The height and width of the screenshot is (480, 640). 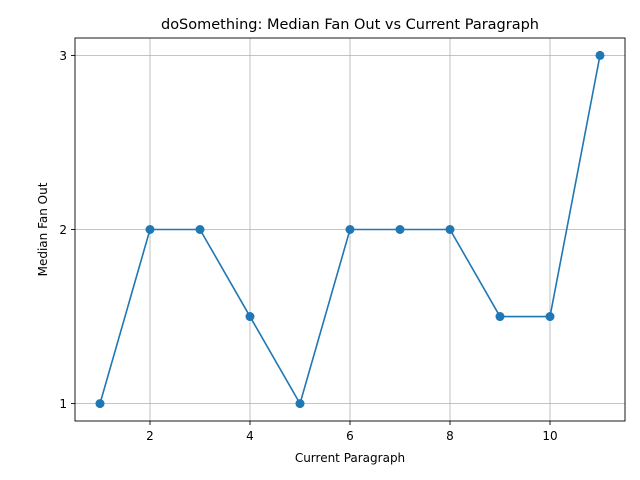 What do you see at coordinates (350, 458) in the screenshot?
I see `x-axis-label: Current Paragraph` at bounding box center [350, 458].